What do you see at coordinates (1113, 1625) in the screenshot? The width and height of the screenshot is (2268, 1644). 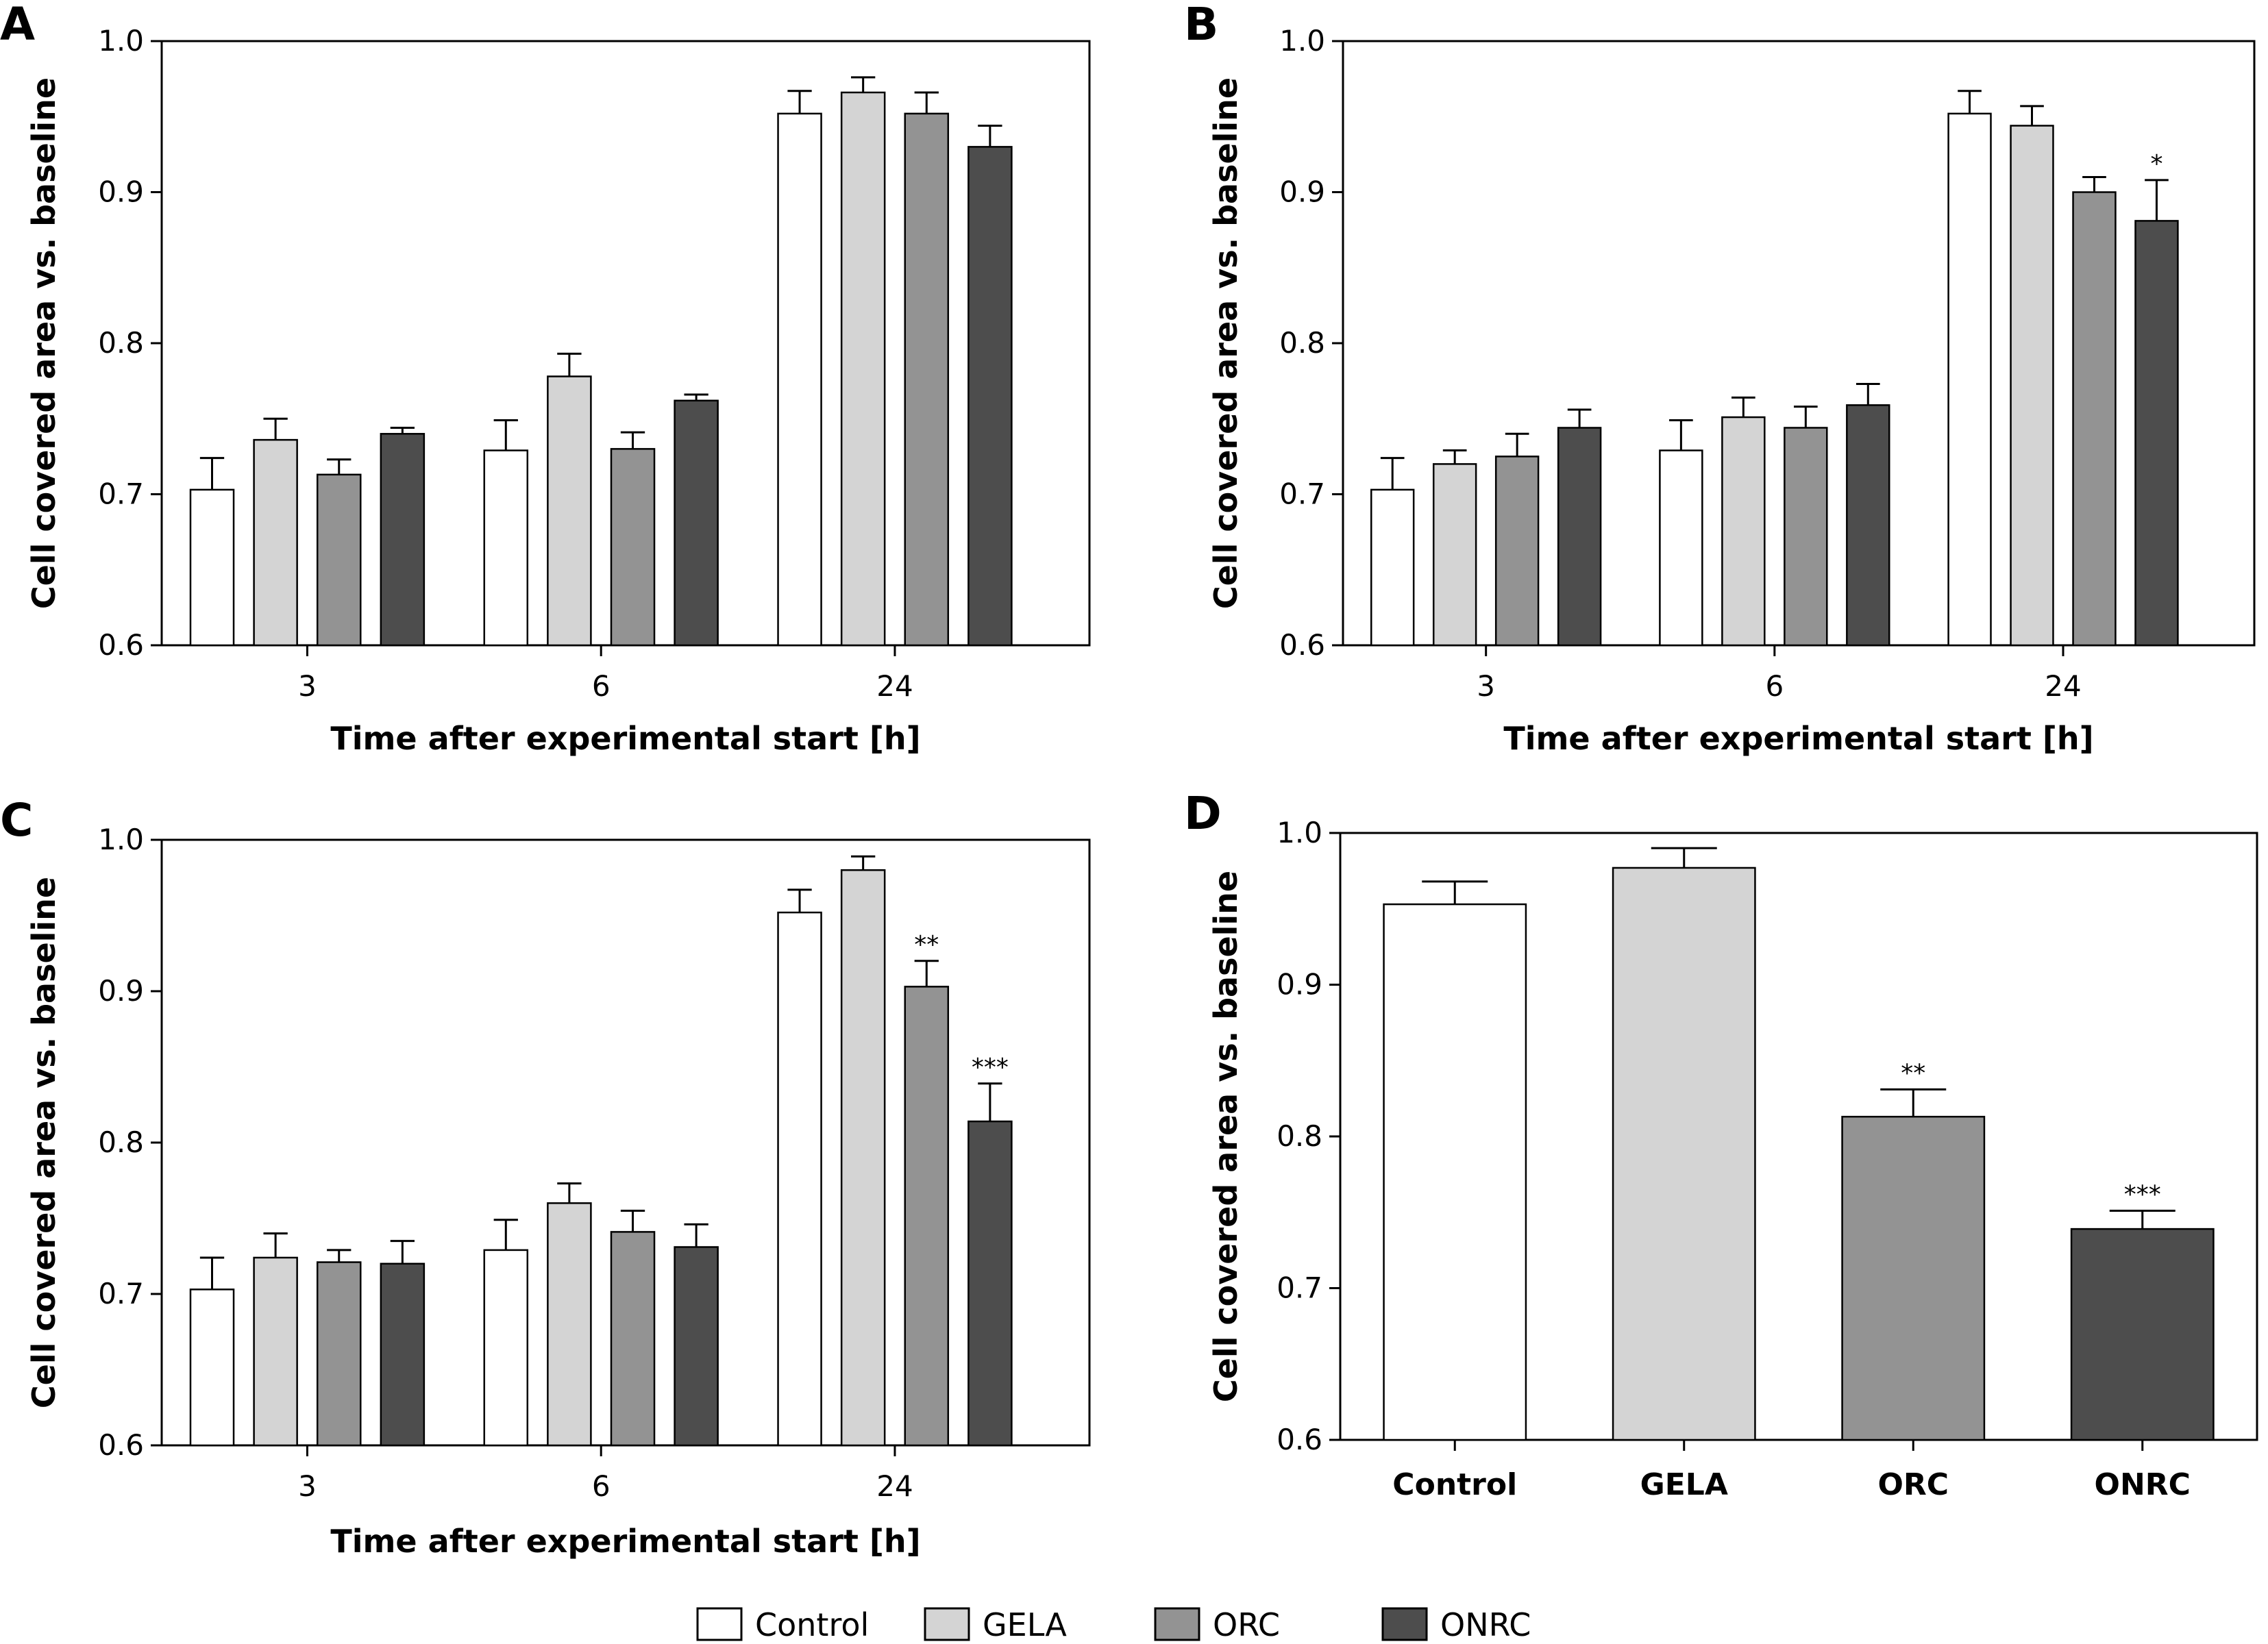 I see `legend: Control GELA ORC ONRC` at bounding box center [1113, 1625].